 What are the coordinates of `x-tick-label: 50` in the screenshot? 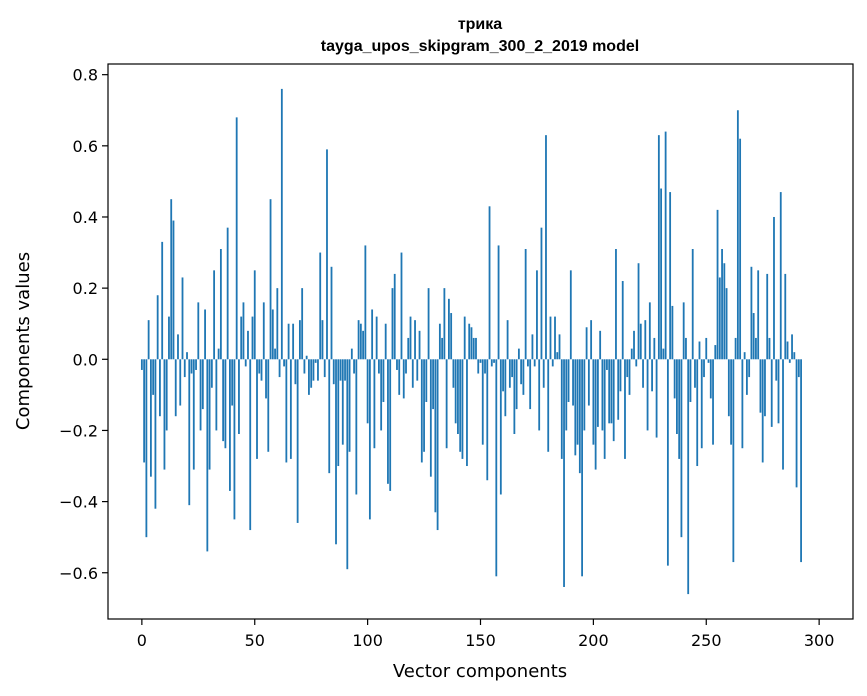 It's located at (255, 640).